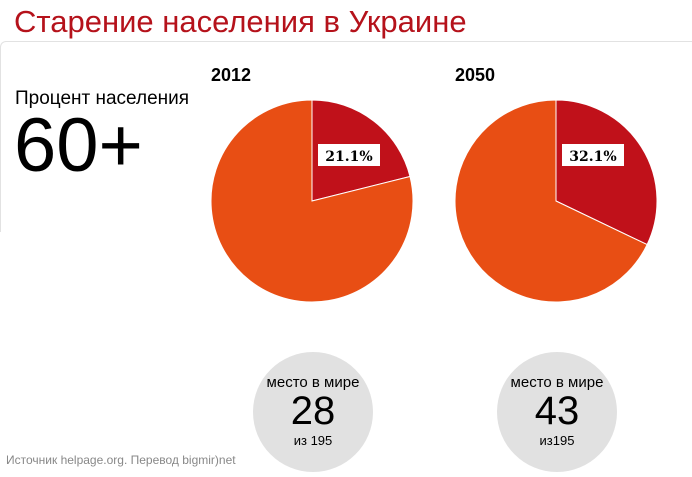 This screenshot has height=477, width=692. What do you see at coordinates (475, 75) in the screenshot?
I see `pie-title-2050: 2050` at bounding box center [475, 75].